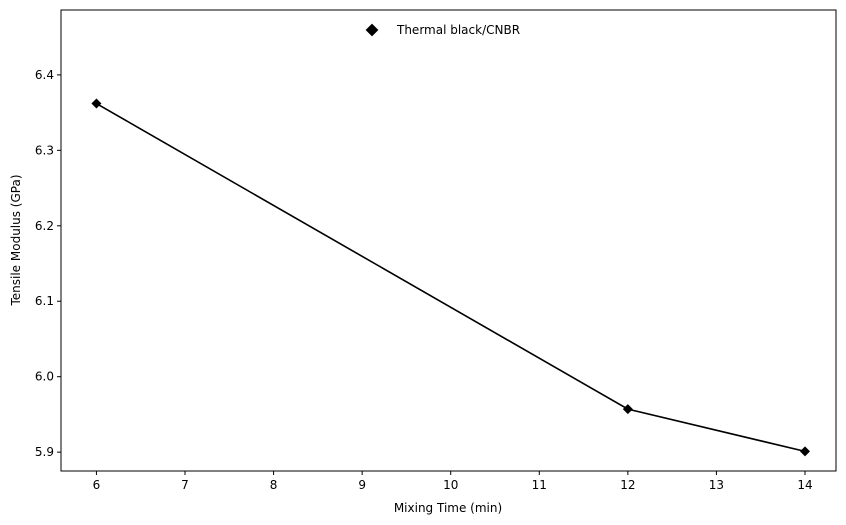  Describe the element at coordinates (804, 485) in the screenshot. I see `x-tick-label: 14` at that location.